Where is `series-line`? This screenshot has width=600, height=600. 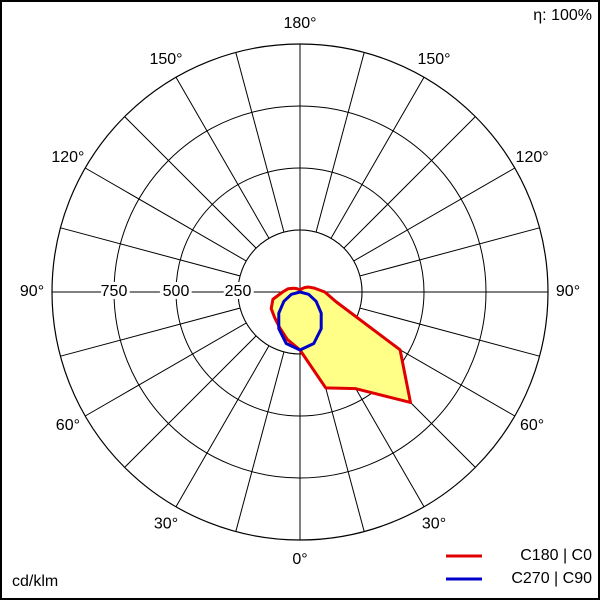
series-line is located at coordinates (300, 321).